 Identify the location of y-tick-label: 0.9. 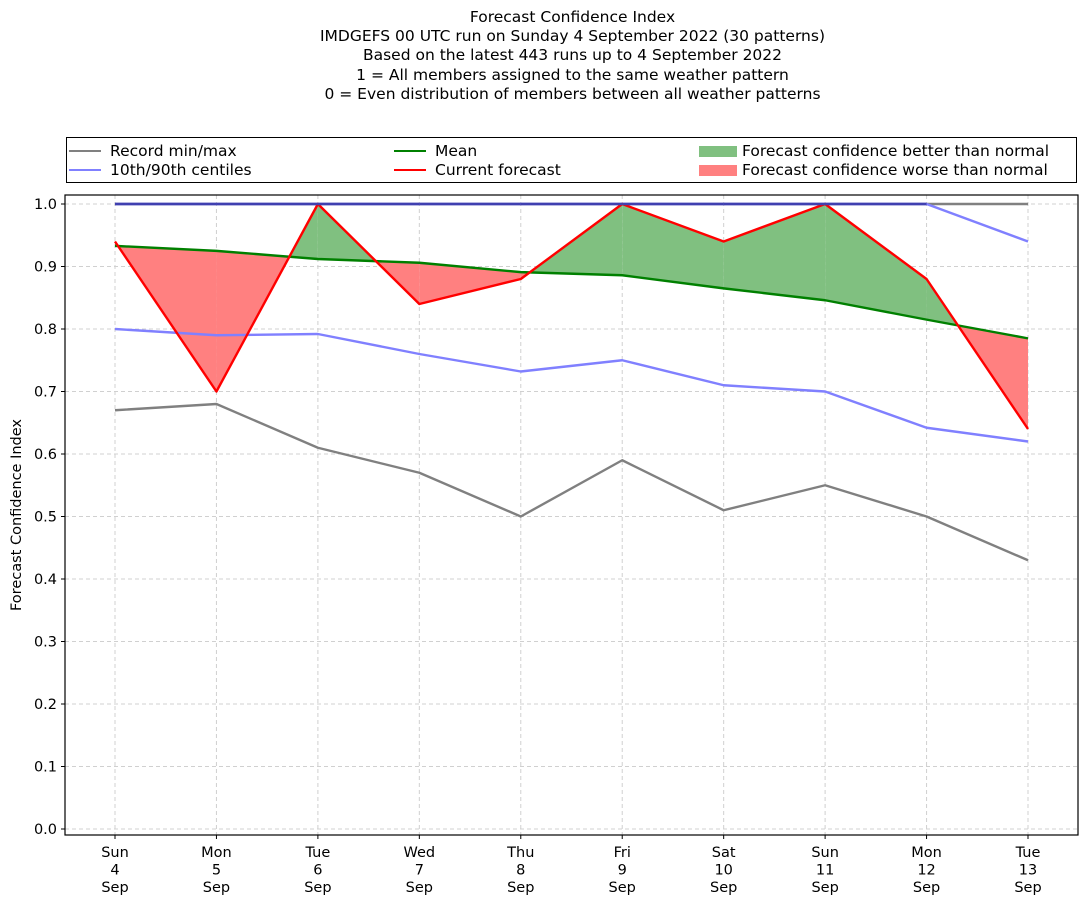
(45, 268).